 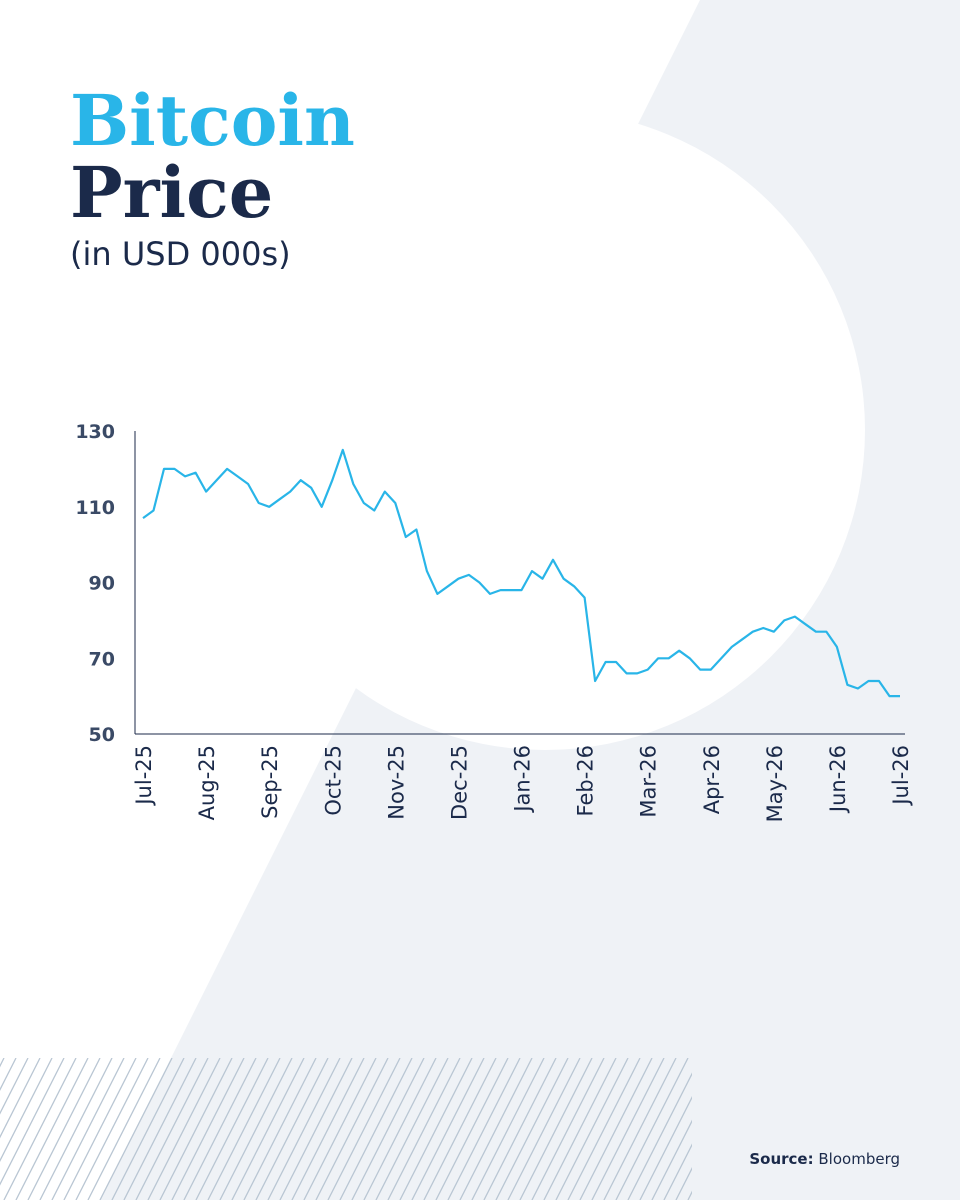 What do you see at coordinates (144, 776) in the screenshot?
I see `x-tick-label: Jul-25` at bounding box center [144, 776].